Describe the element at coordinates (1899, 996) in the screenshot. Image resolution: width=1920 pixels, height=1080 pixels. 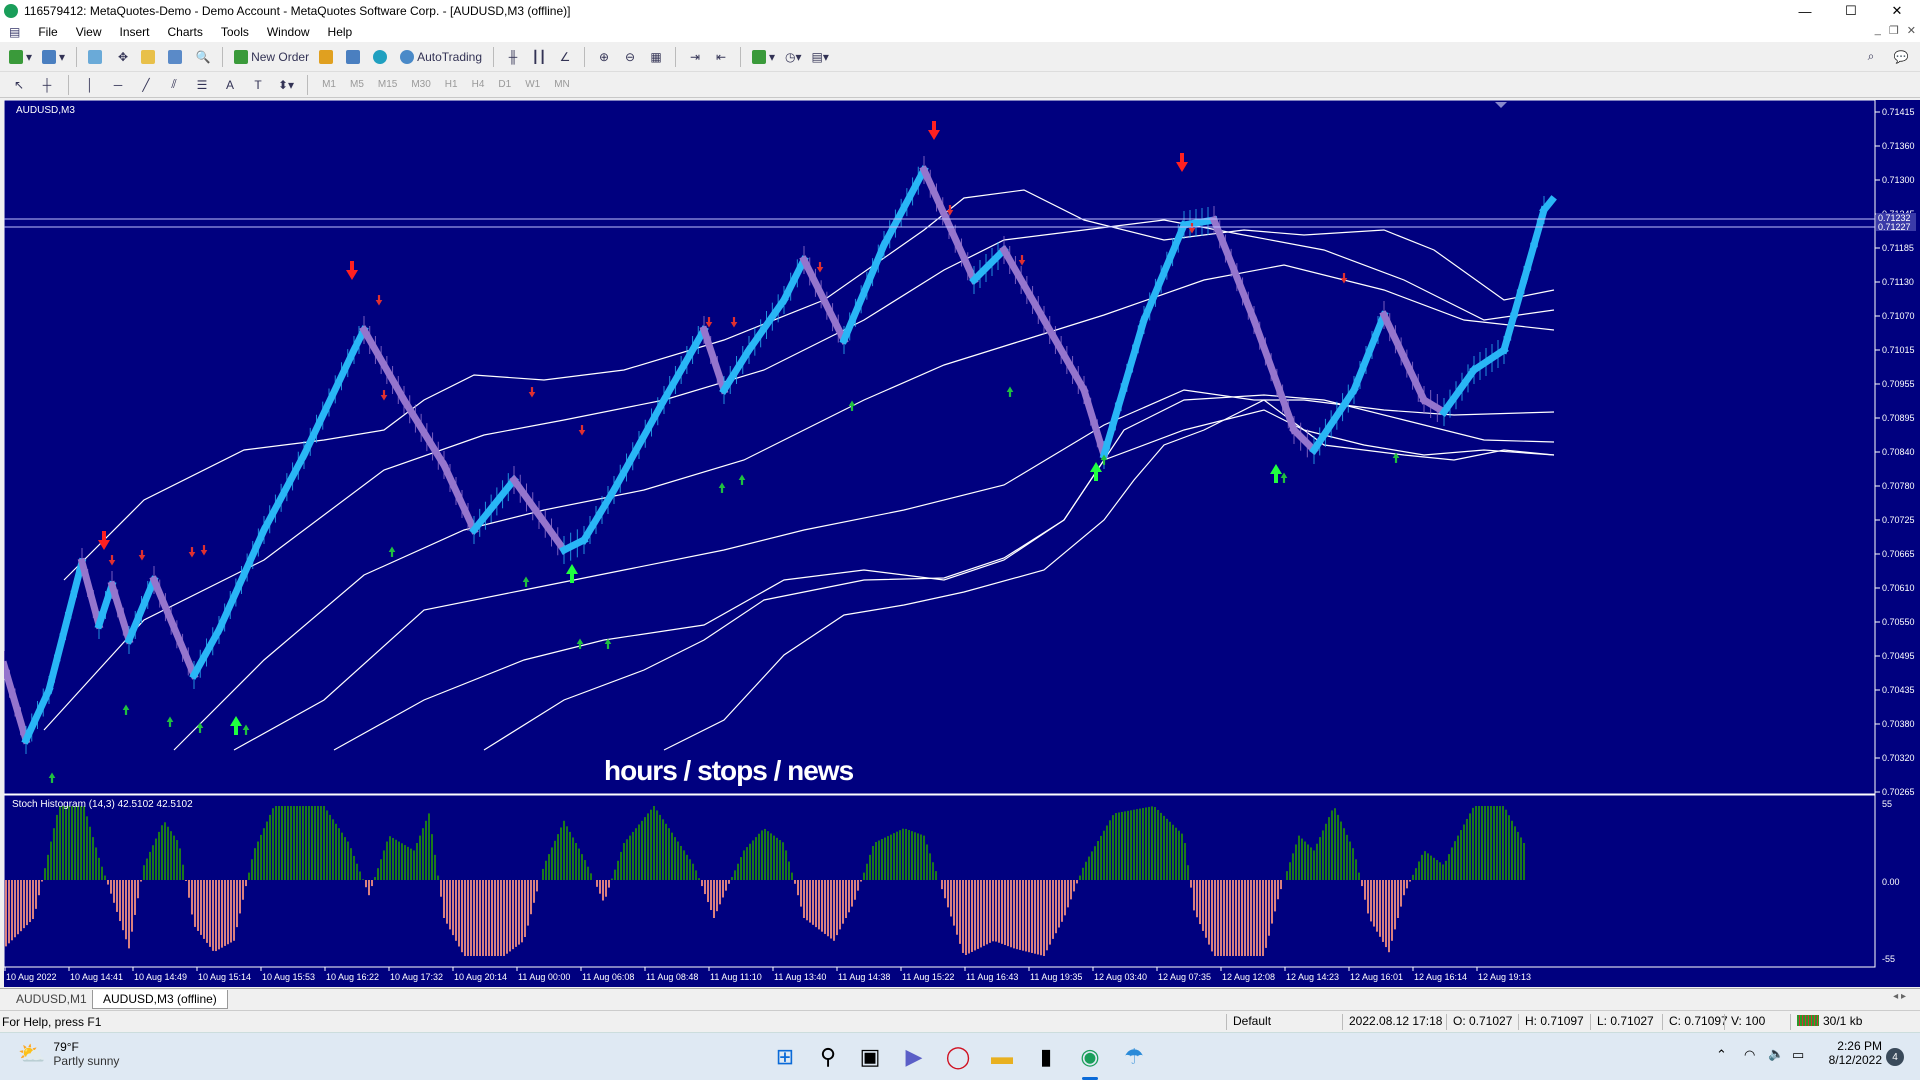
I see `tab-scroll-icon: ◂ ▸` at that location.